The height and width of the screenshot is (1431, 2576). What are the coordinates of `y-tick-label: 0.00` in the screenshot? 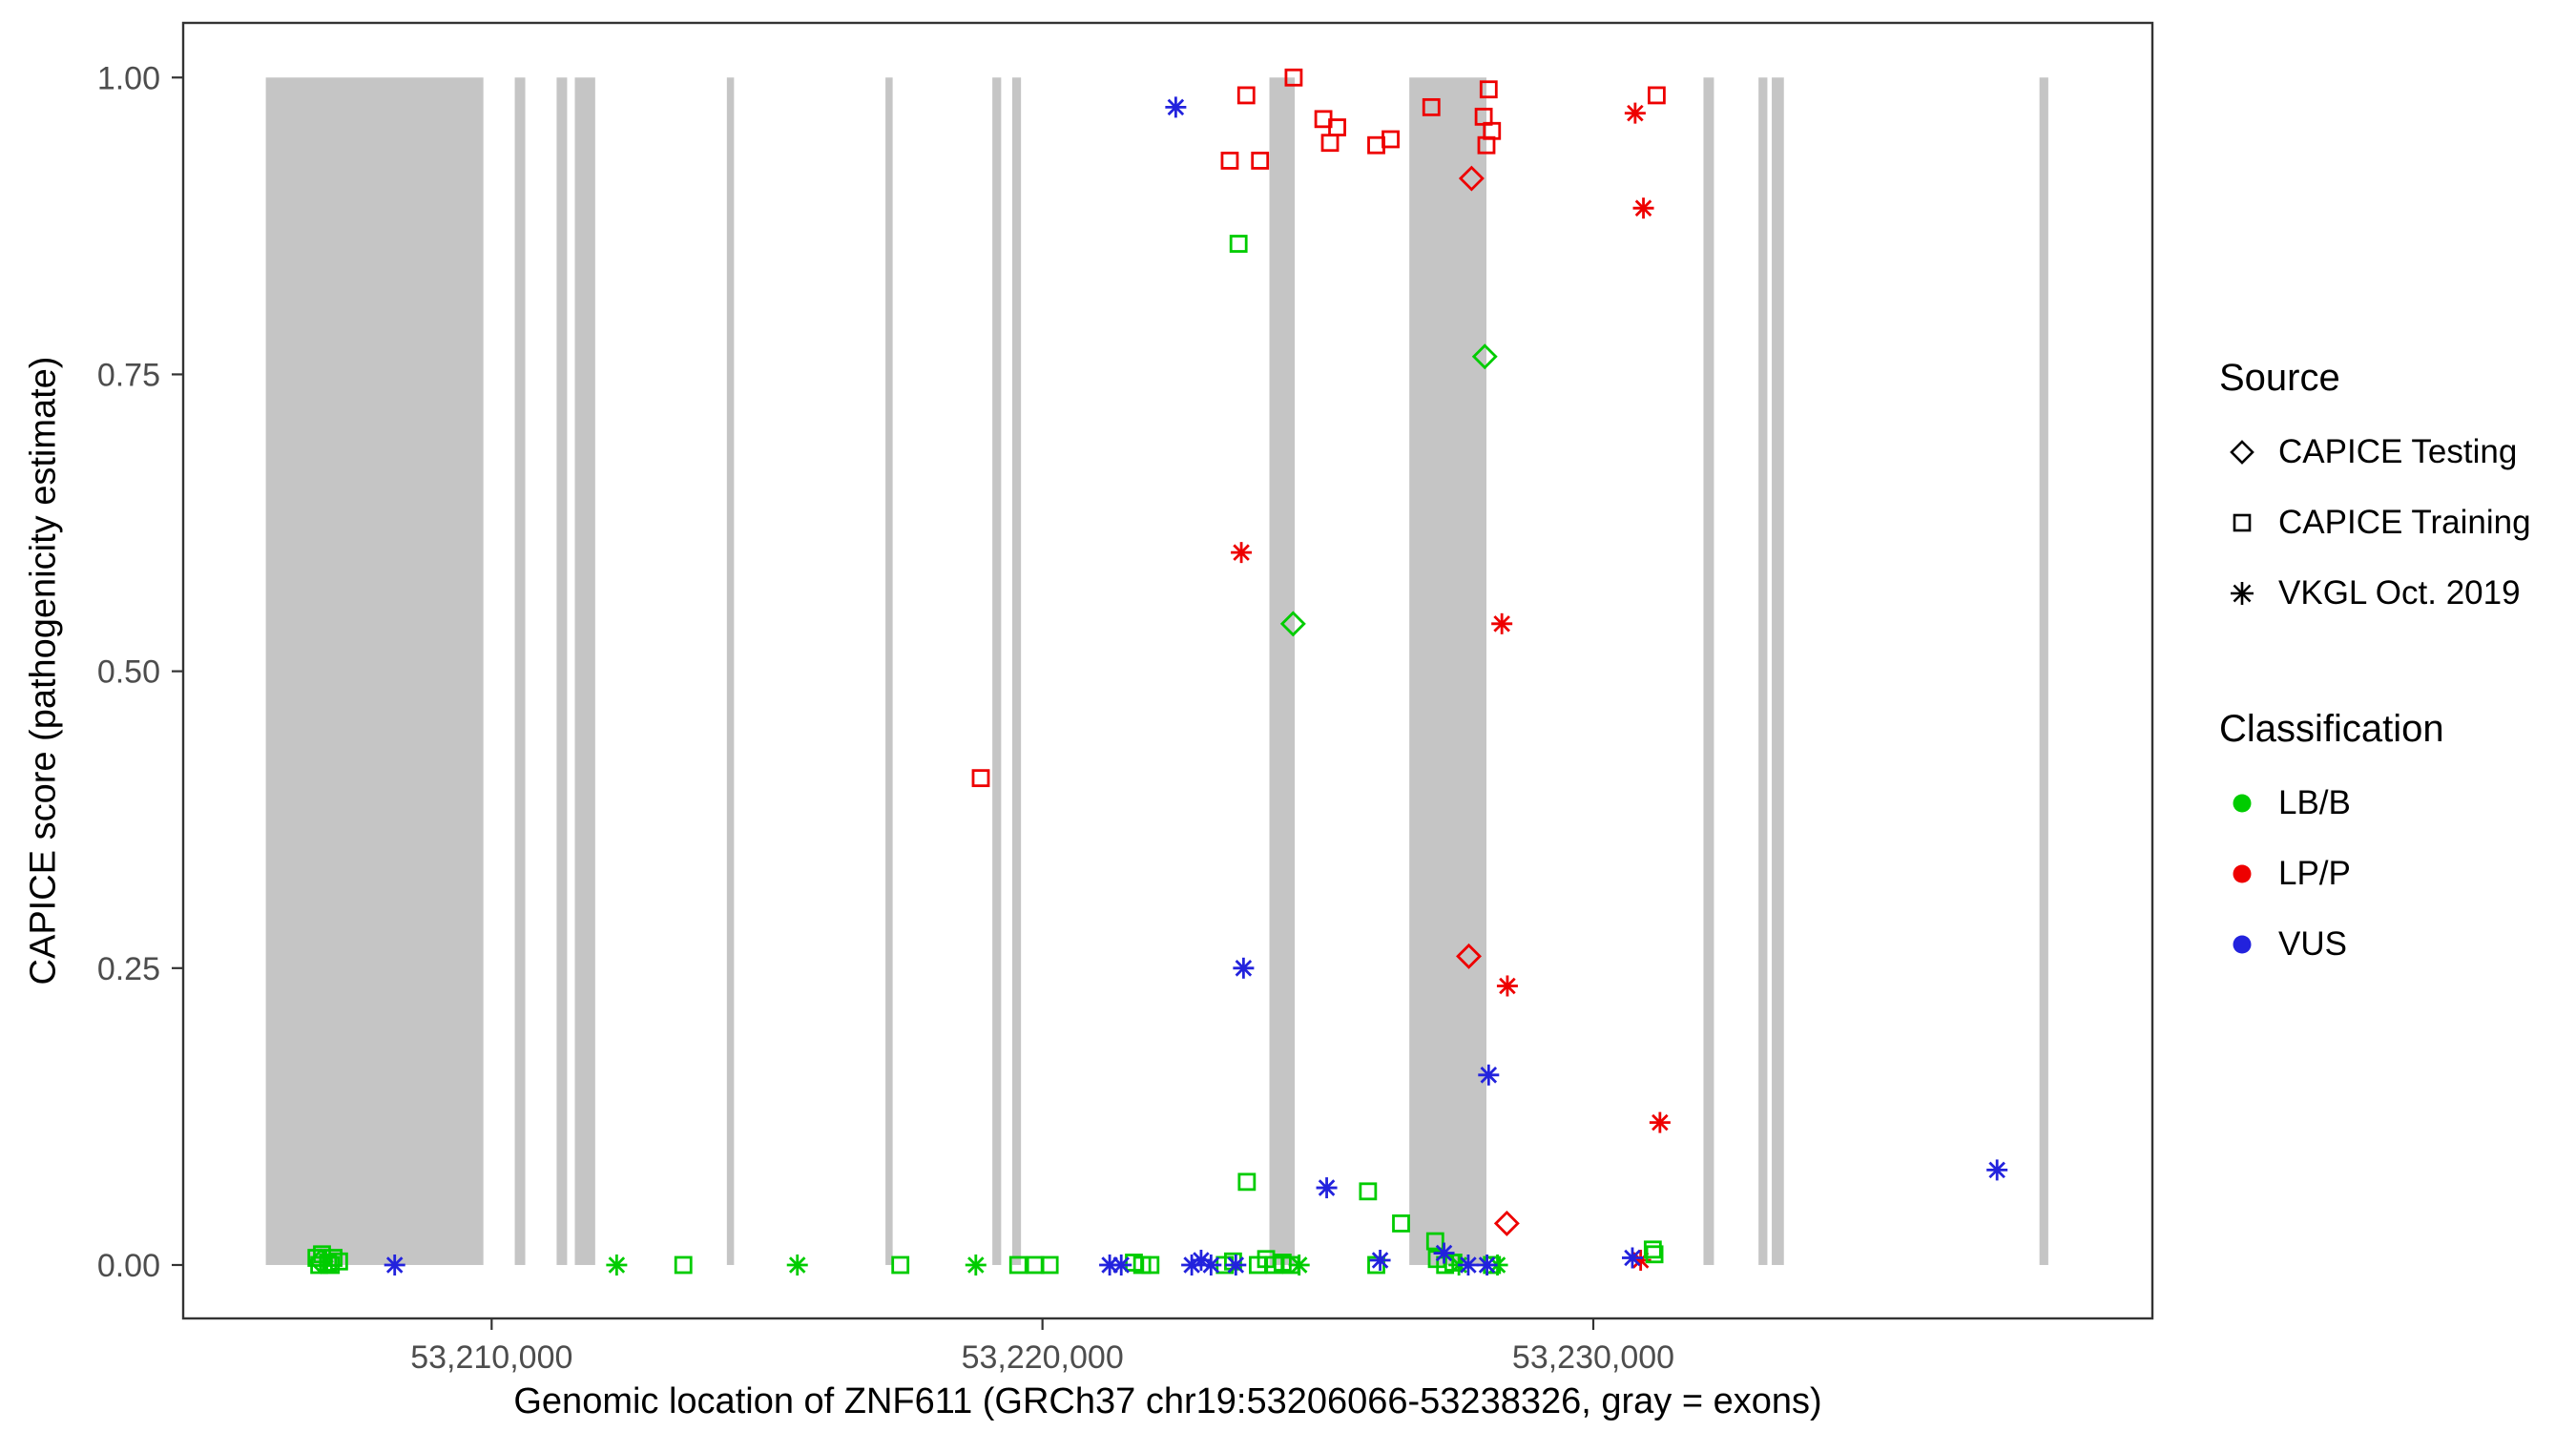 It's located at (128, 1266).